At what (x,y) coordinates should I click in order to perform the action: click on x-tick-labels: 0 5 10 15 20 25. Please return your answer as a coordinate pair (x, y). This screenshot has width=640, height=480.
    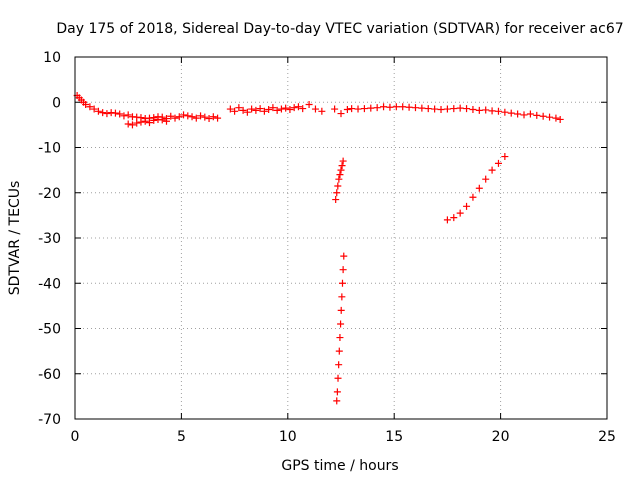
    Looking at the image, I should click on (343, 437).